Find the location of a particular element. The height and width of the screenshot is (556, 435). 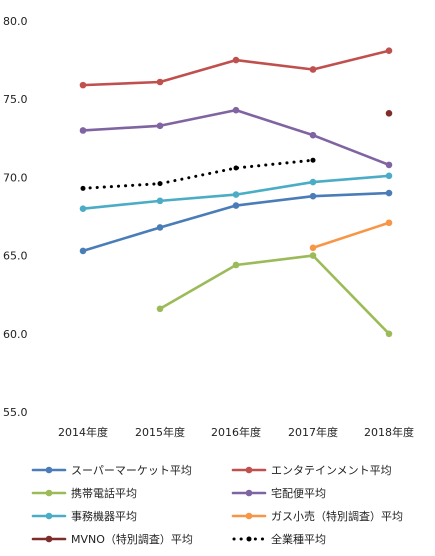

legend-item: 宅配便平均 is located at coordinates (278, 493).